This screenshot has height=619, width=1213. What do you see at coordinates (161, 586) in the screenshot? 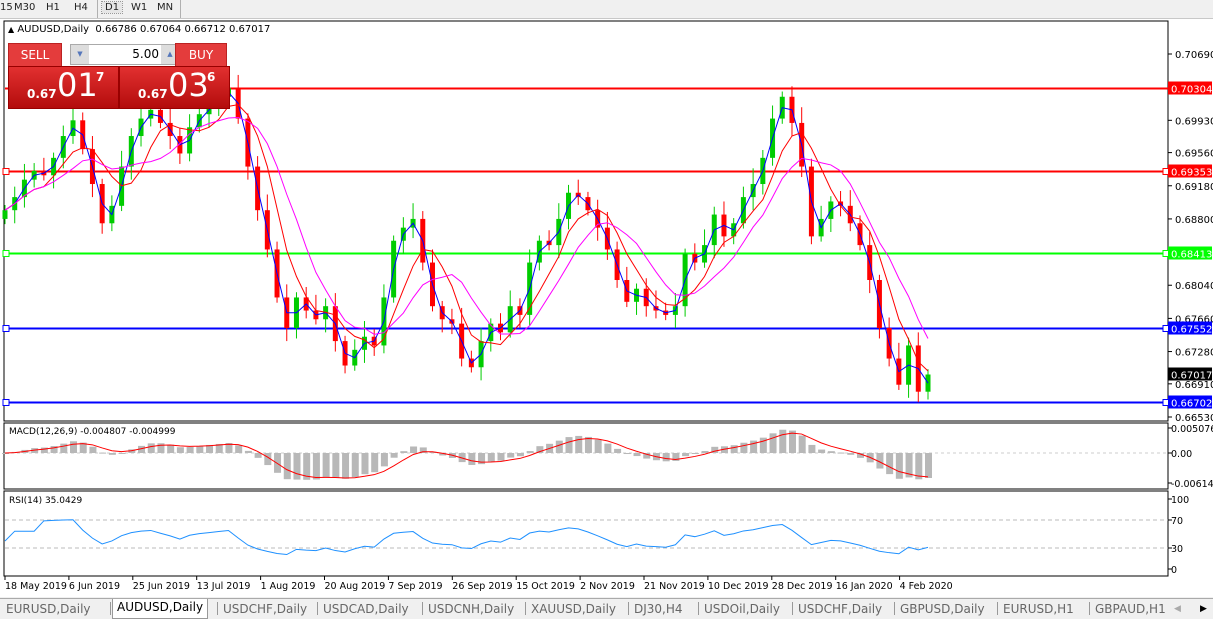
I see `date-label: 25 Jun 2019` at bounding box center [161, 586].